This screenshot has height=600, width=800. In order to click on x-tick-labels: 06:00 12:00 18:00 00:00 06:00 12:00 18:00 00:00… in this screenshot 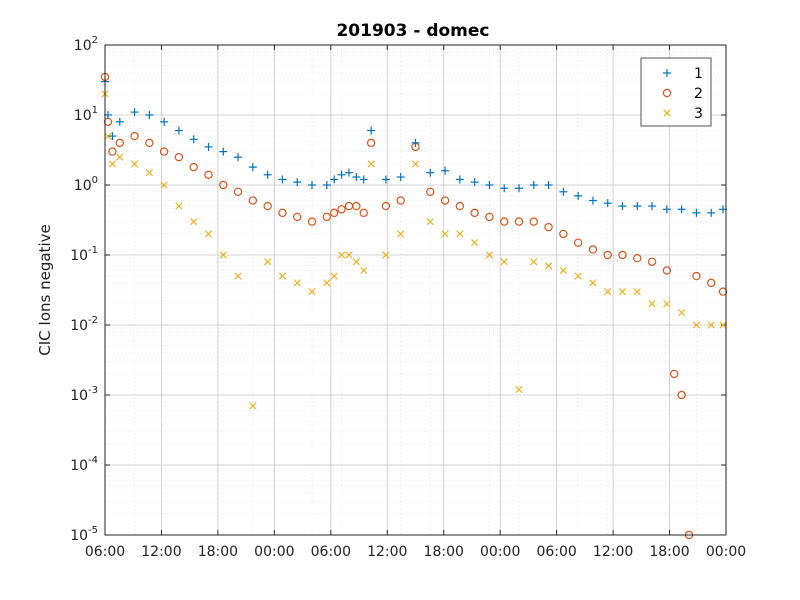, I will do `click(415, 552)`.